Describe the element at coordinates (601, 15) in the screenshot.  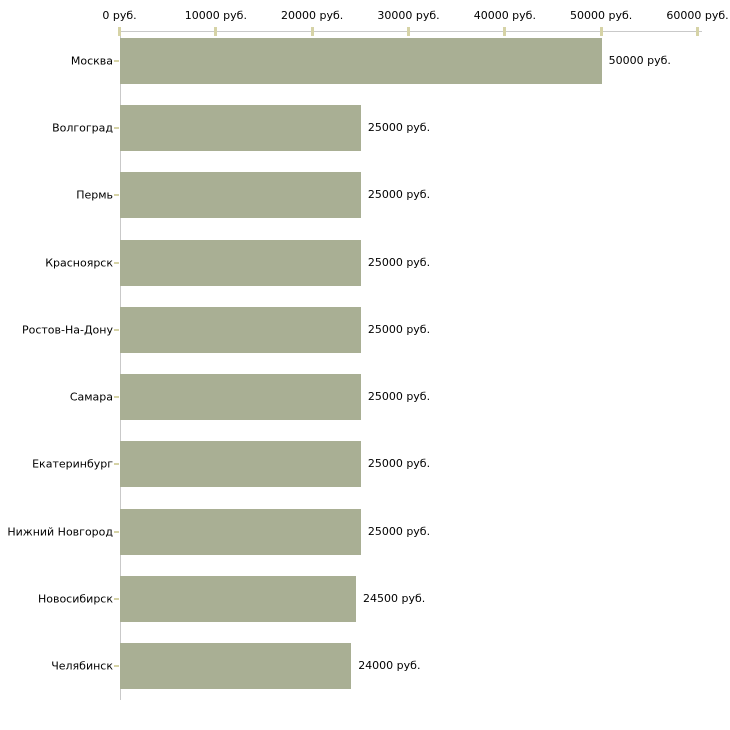
I see `x-axis-tick-label: 50000 руб.` at that location.